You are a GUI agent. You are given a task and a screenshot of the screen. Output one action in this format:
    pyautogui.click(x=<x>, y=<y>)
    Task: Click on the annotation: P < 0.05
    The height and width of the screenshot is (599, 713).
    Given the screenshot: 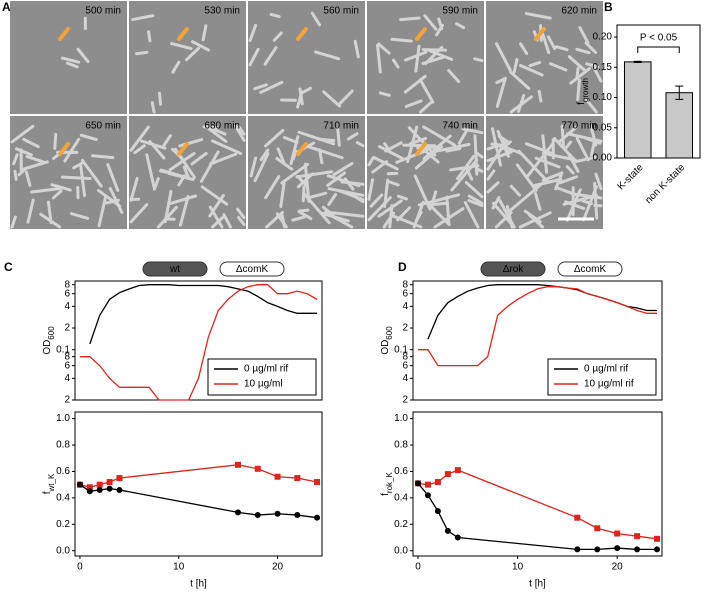 What is the action you would take?
    pyautogui.click(x=659, y=38)
    